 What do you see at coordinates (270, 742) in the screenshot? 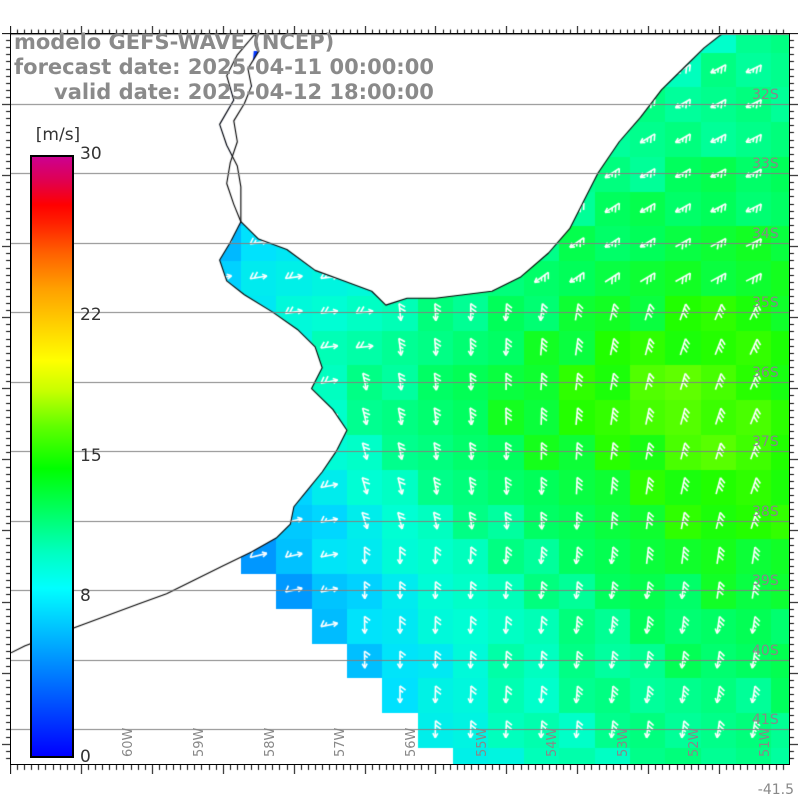
I see `longitude-label-58w: 58W` at bounding box center [270, 742].